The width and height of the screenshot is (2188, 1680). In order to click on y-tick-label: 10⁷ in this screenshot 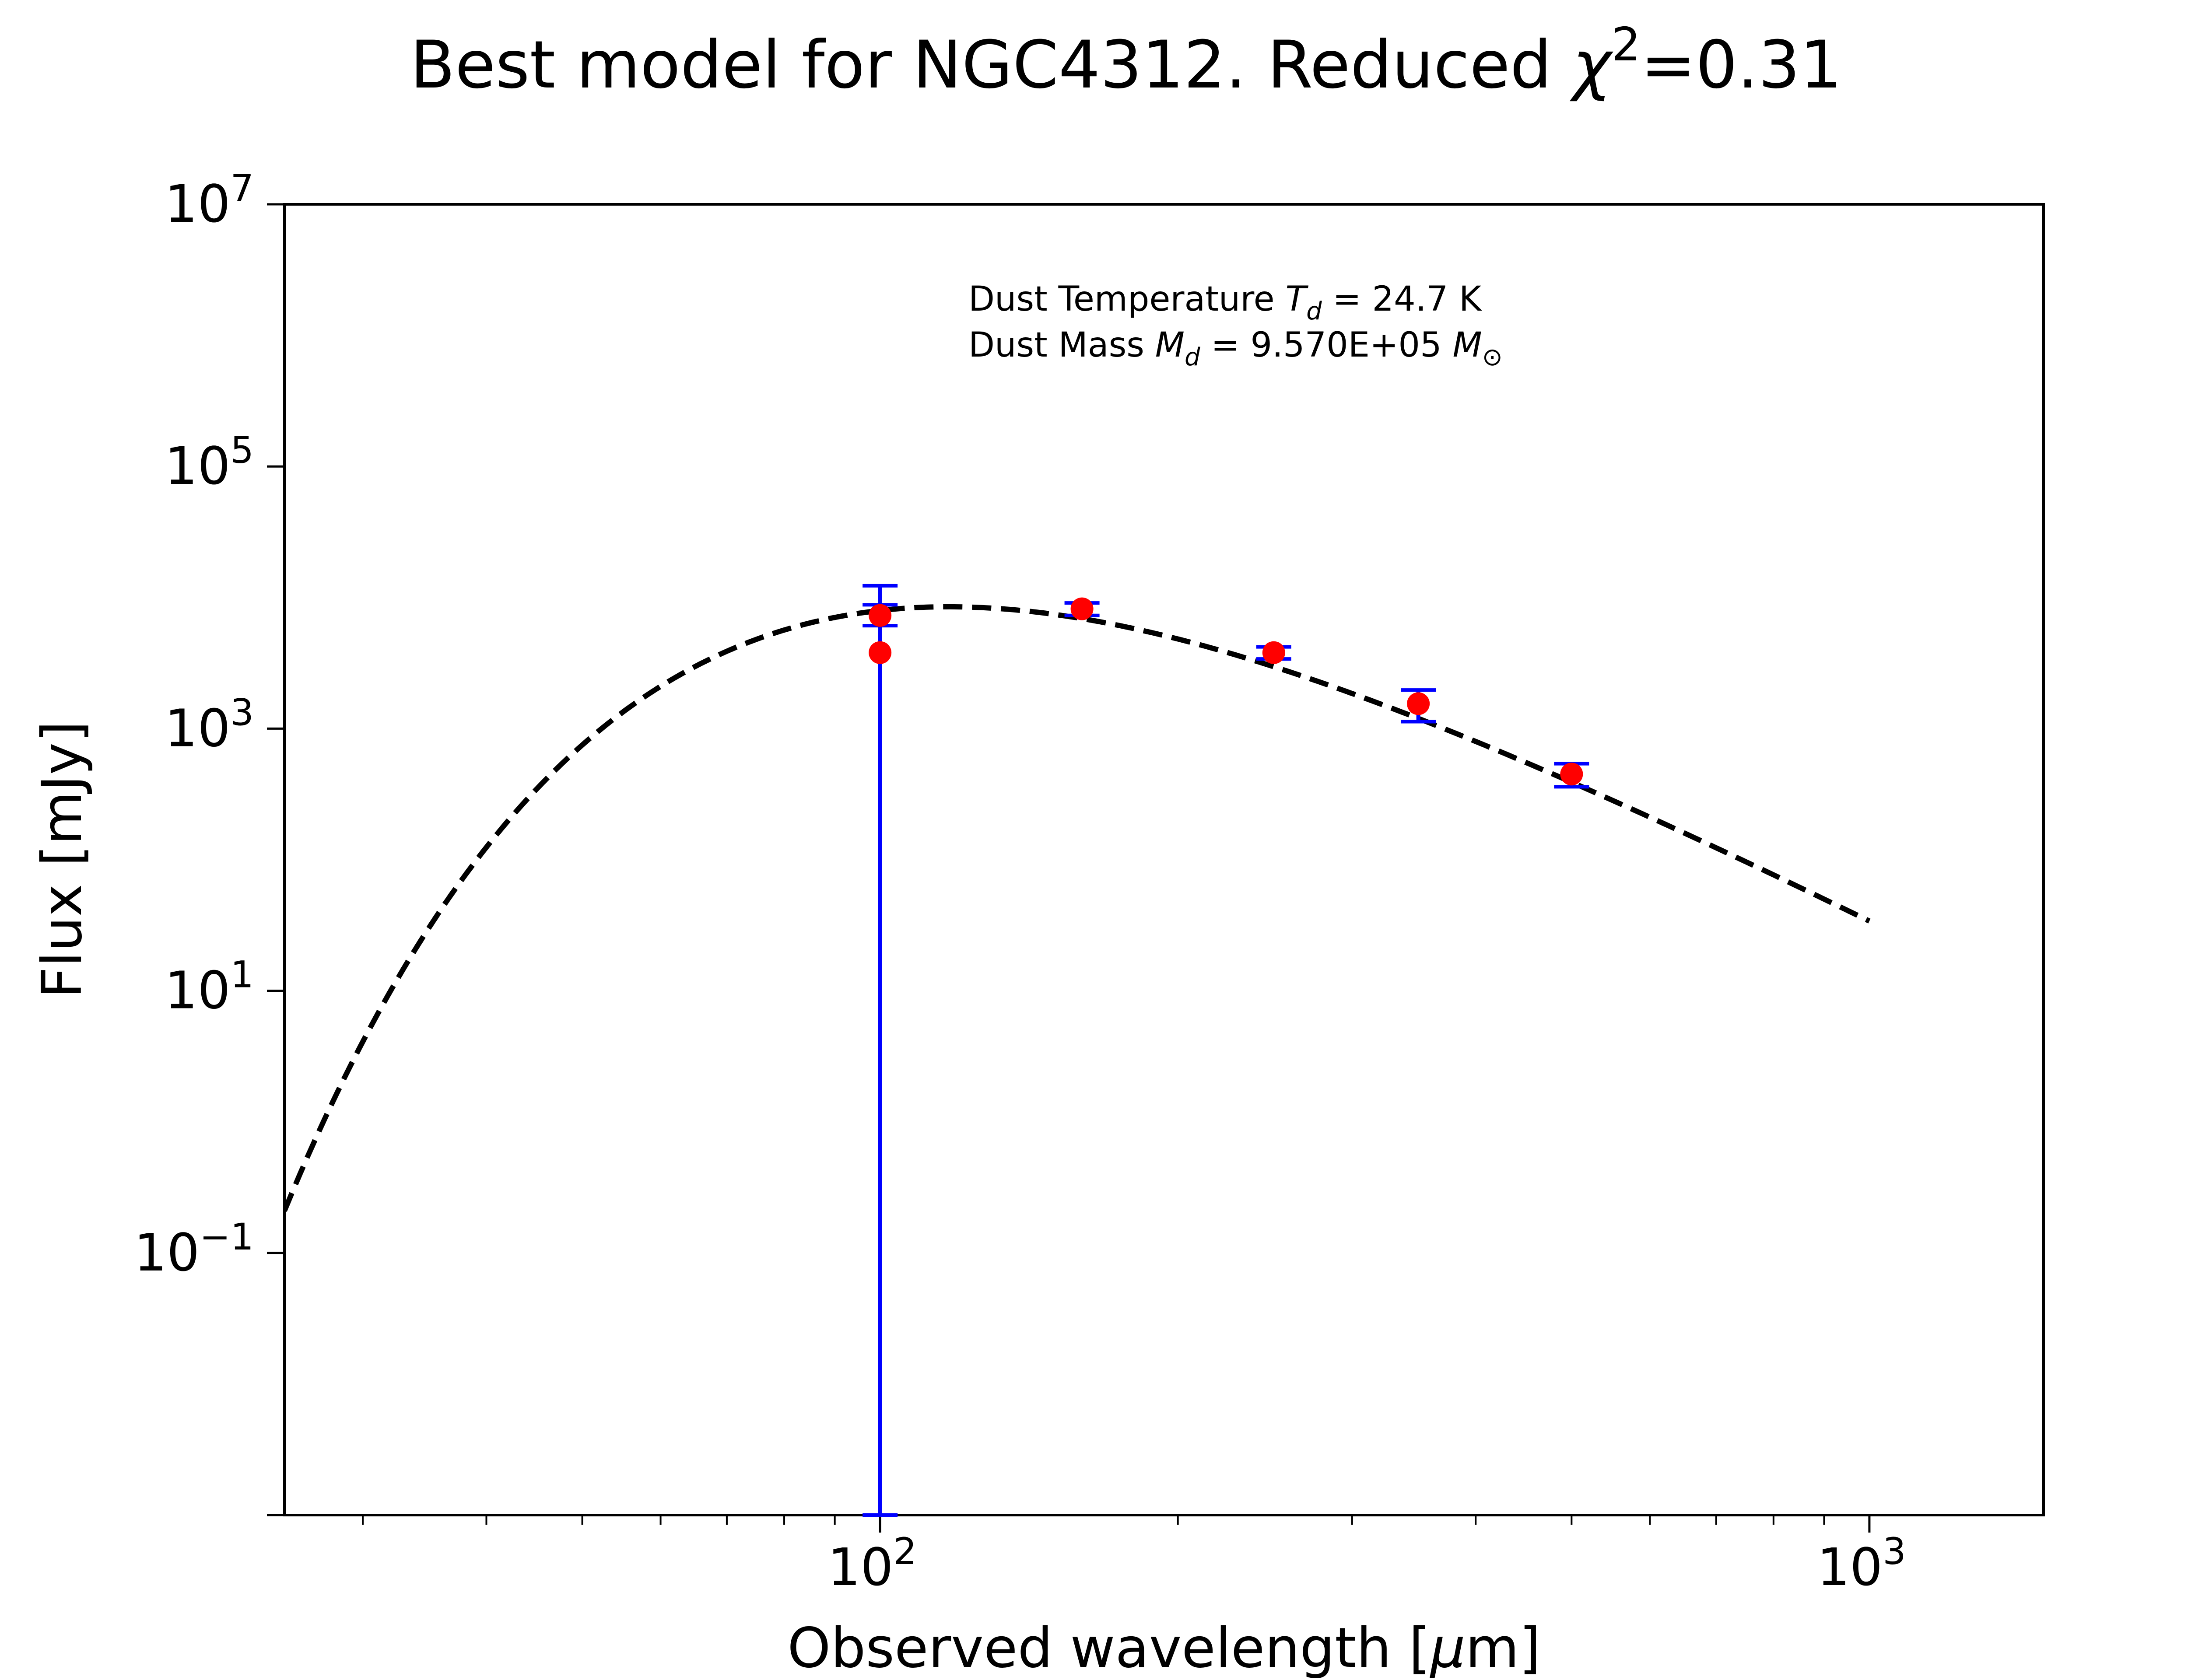, I will do `click(209, 200)`.